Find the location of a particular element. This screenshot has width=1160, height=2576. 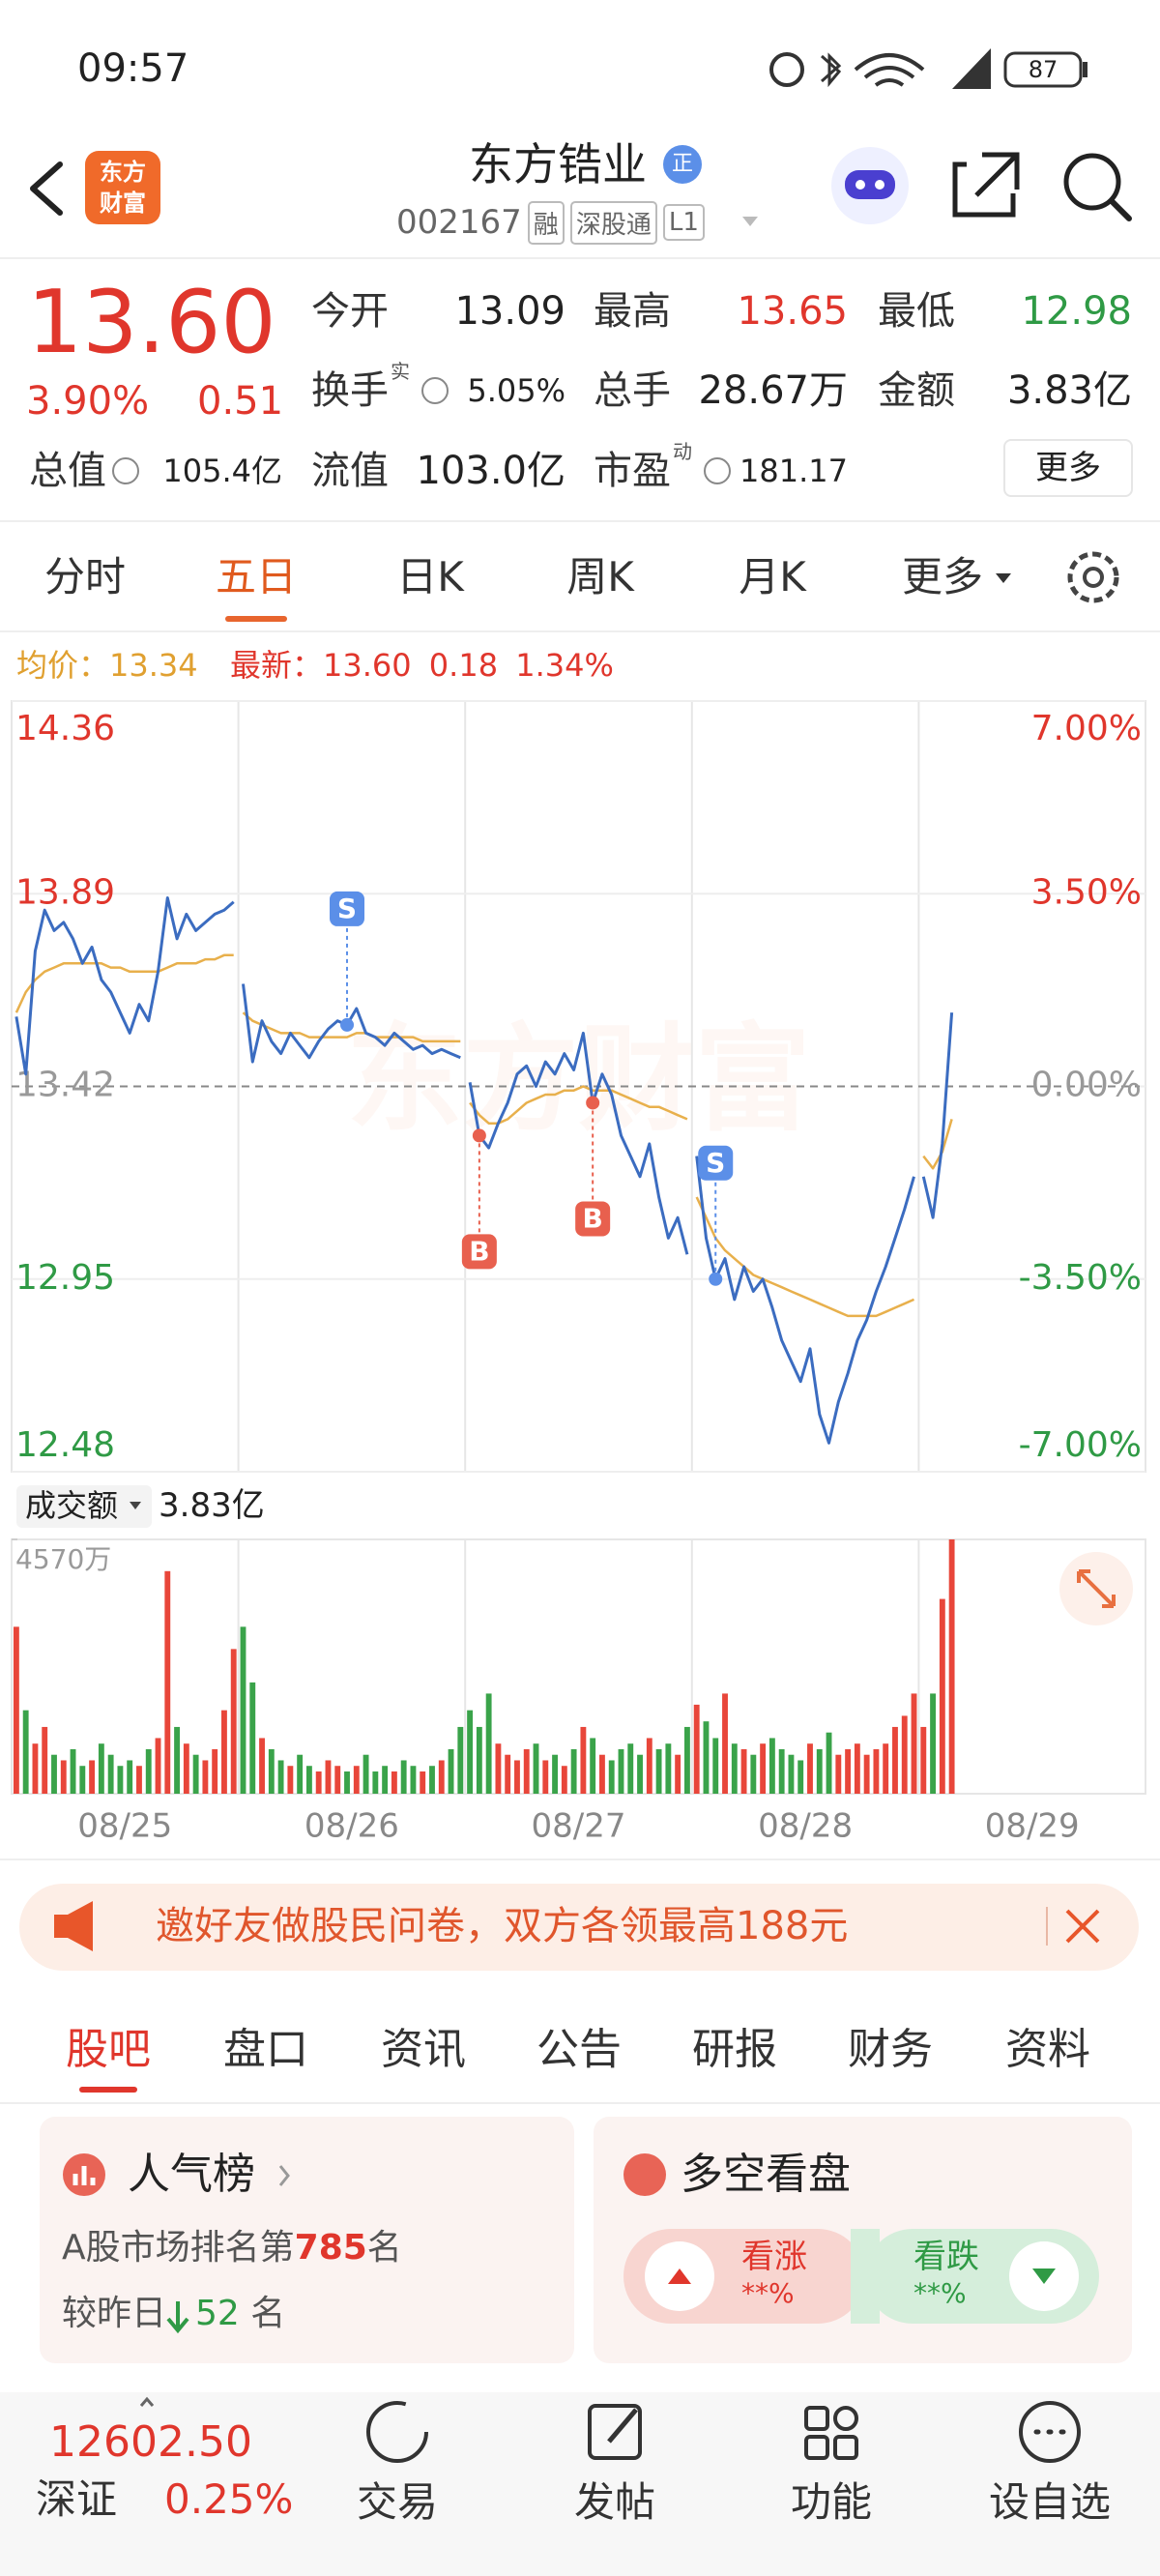

y2-tick-label: -3.50% is located at coordinates (1081, 1278).